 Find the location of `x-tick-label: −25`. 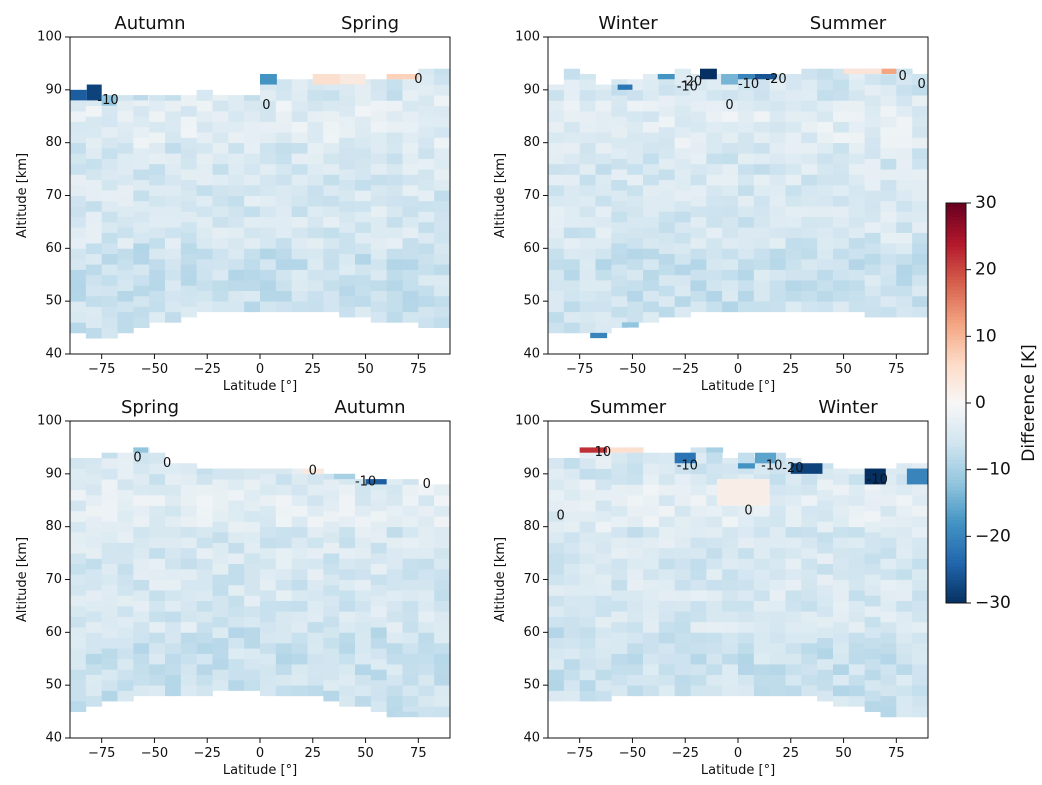

x-tick-label: −25 is located at coordinates (207, 369).